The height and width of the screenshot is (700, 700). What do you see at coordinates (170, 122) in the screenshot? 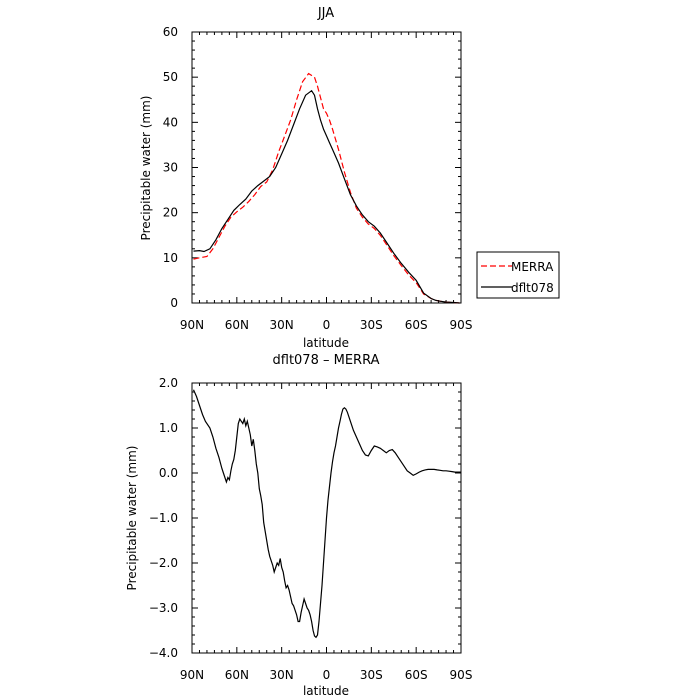
I see `y-tick-label: 40` at bounding box center [170, 122].